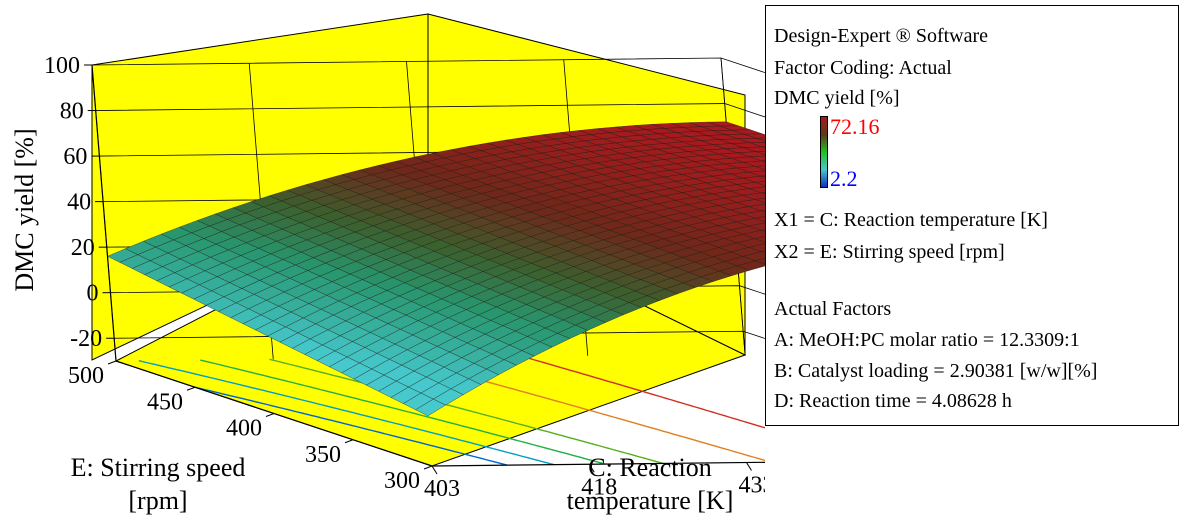  I want to click on y-tick-label: 350, so click(323, 455).